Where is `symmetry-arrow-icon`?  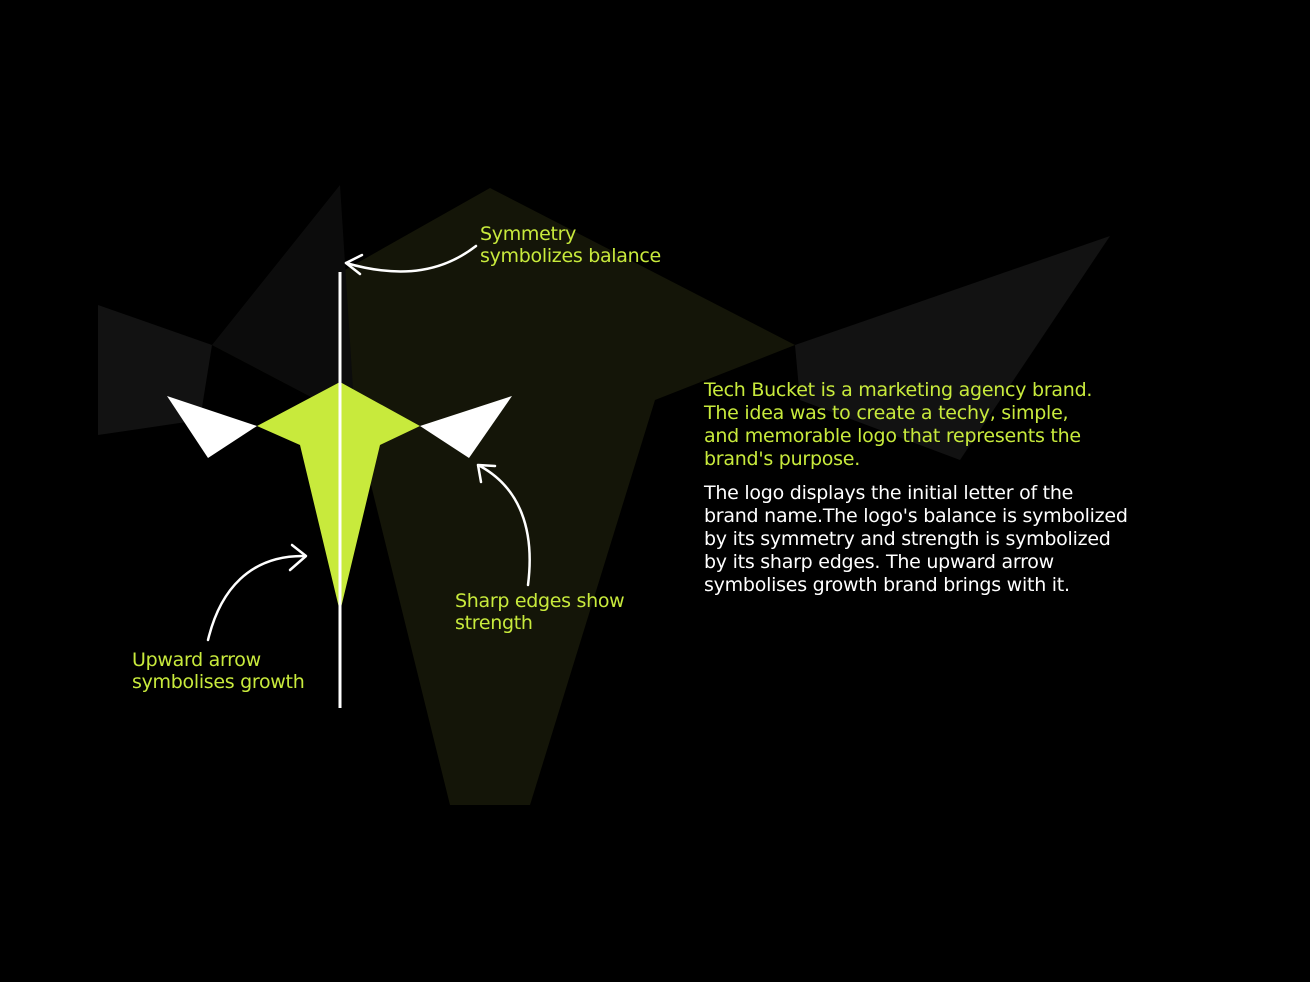
symmetry-arrow-icon is located at coordinates (411, 260).